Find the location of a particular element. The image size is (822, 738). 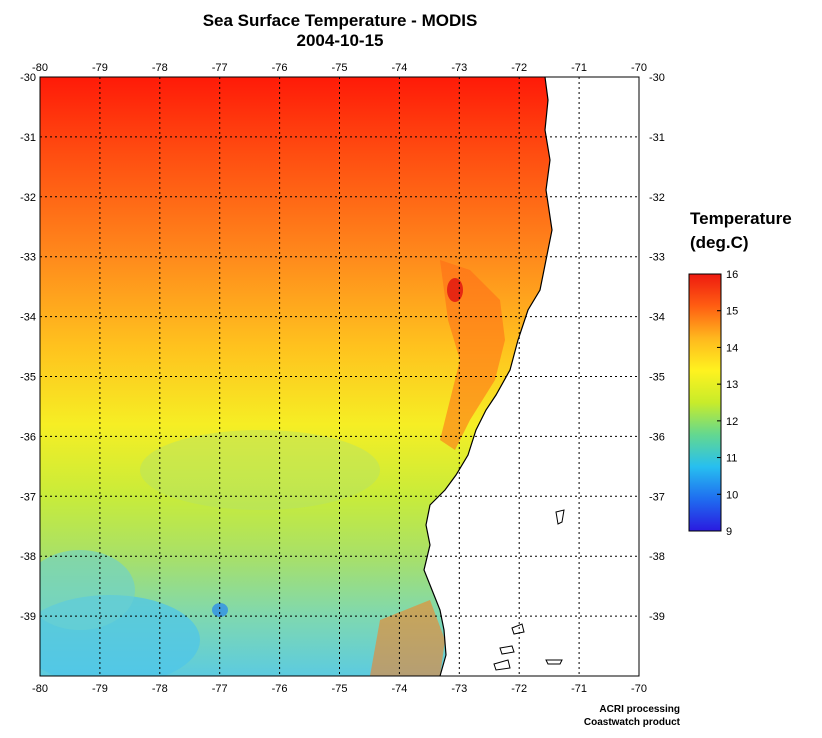

credit-product: Coastwatch product is located at coordinates (631, 722).